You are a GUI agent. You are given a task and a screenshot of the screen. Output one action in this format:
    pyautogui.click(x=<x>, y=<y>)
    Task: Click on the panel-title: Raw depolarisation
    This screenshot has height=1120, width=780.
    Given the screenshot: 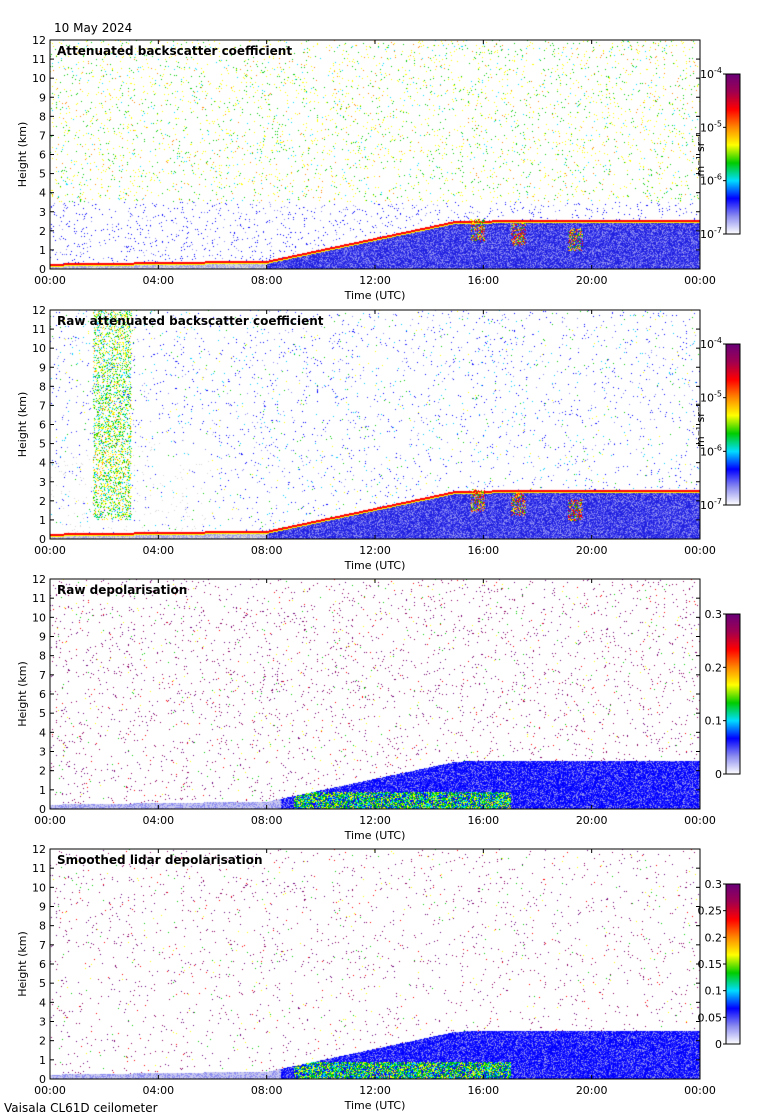 What is the action you would take?
    pyautogui.click(x=122, y=590)
    